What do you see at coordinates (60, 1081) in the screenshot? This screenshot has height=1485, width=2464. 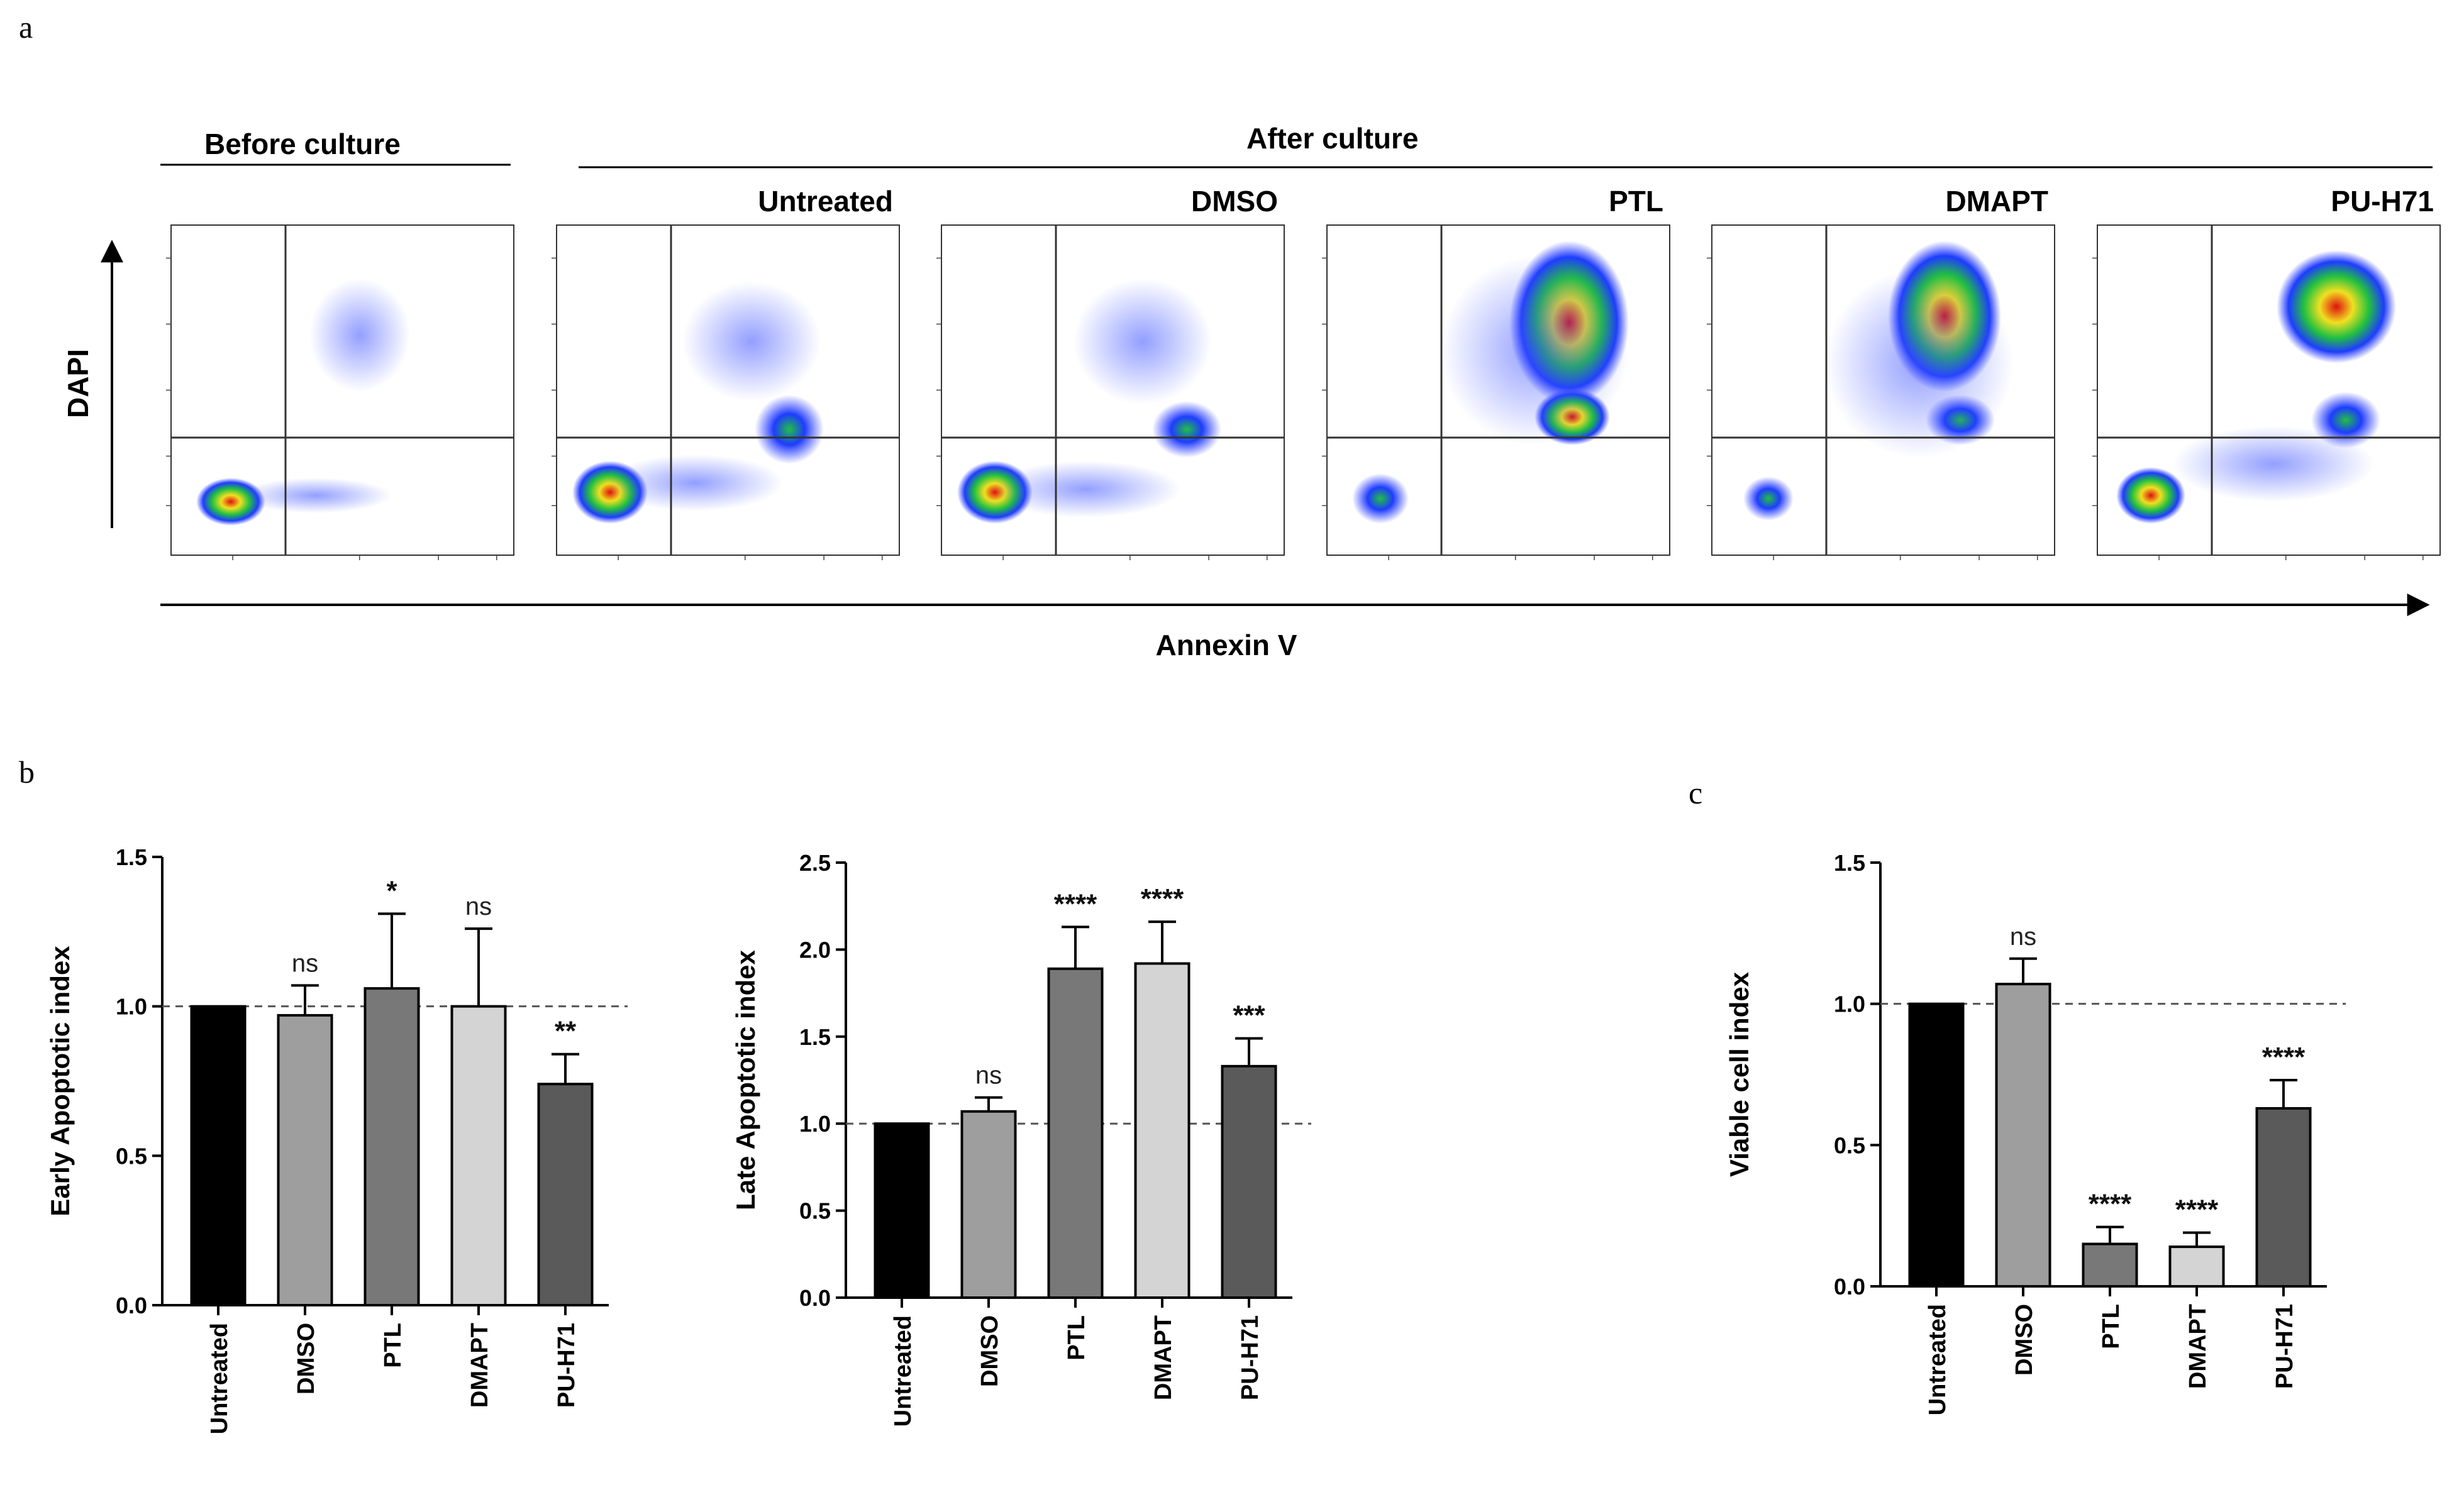 I see `y-axis-label: Early Apoptotic index` at bounding box center [60, 1081].